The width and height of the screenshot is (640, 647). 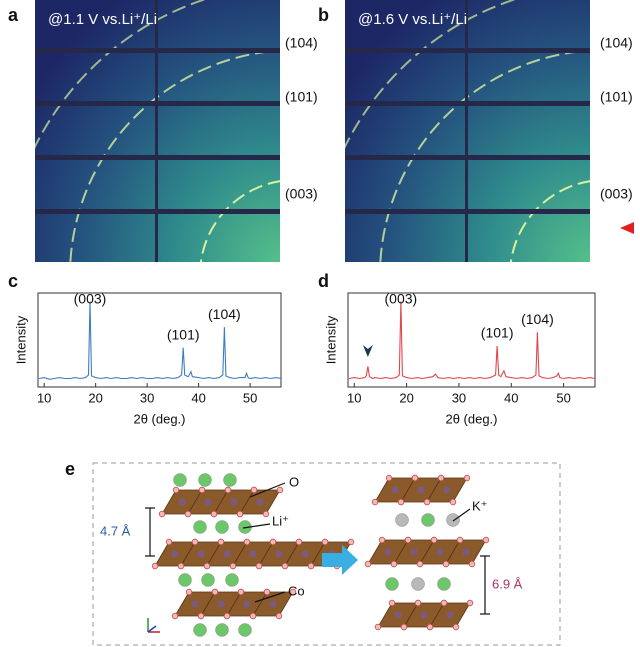 I want to click on atom-label: Co, so click(x=296, y=590).